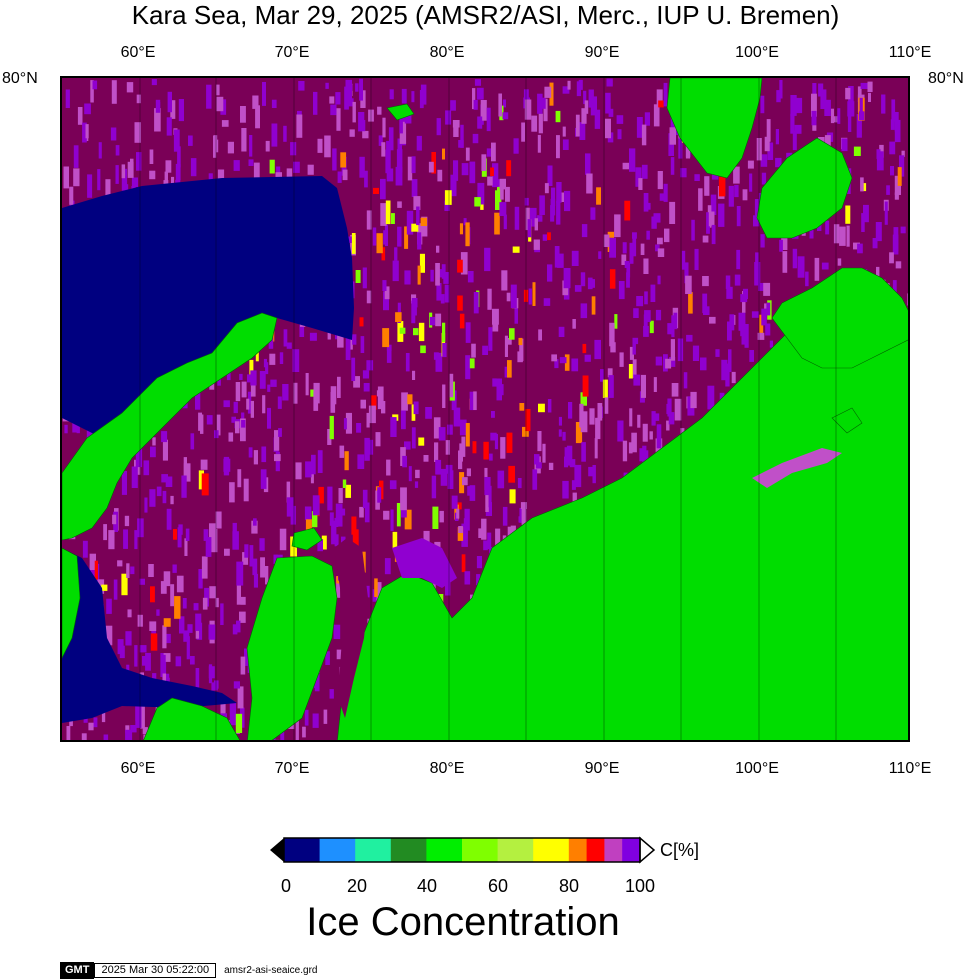 Image resolution: width=971 pixels, height=980 pixels. Describe the element at coordinates (155, 970) in the screenshot. I see `timestamp-label: 2025 Mar 30 05:22:00` at that location.